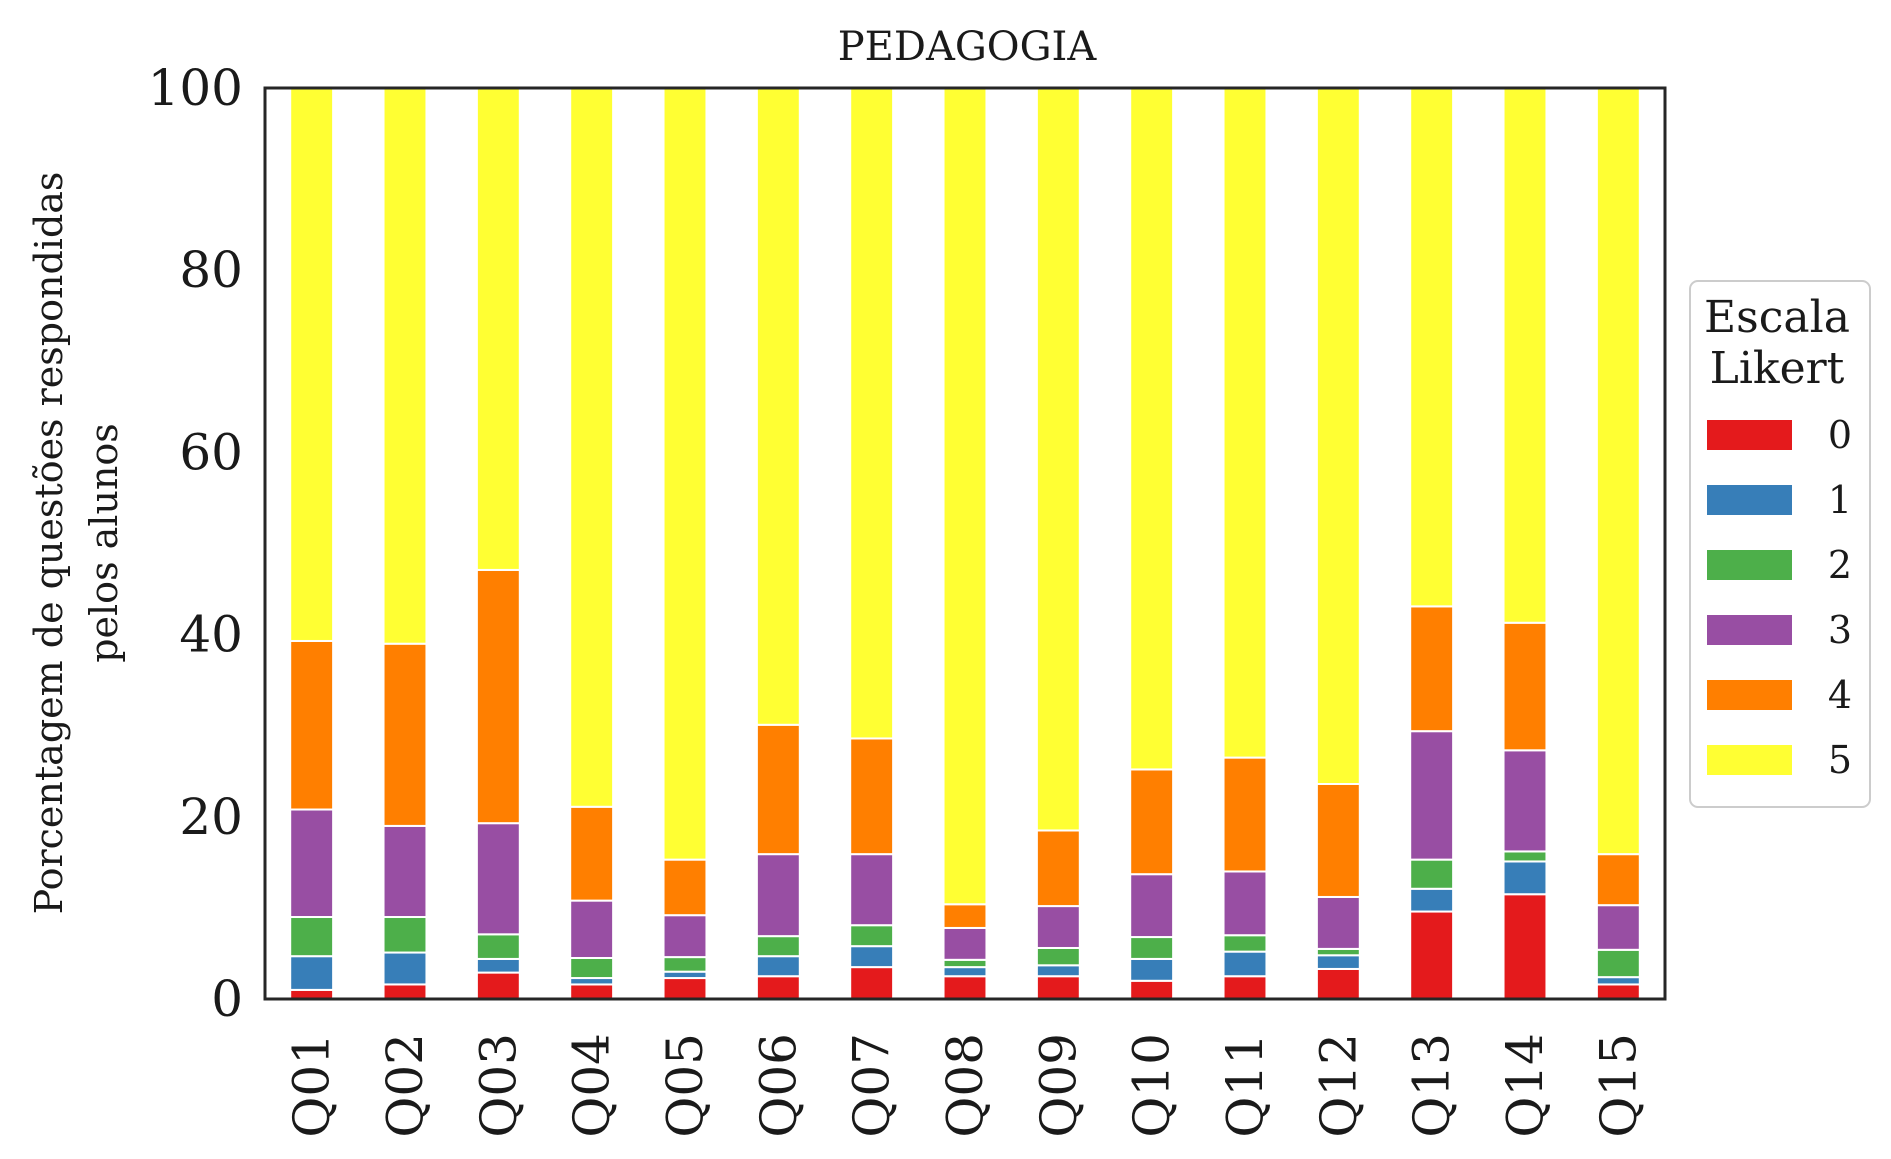 The width and height of the screenshot is (1891, 1159). I want to click on x-tick-label: Q03, so click(498, 1085).